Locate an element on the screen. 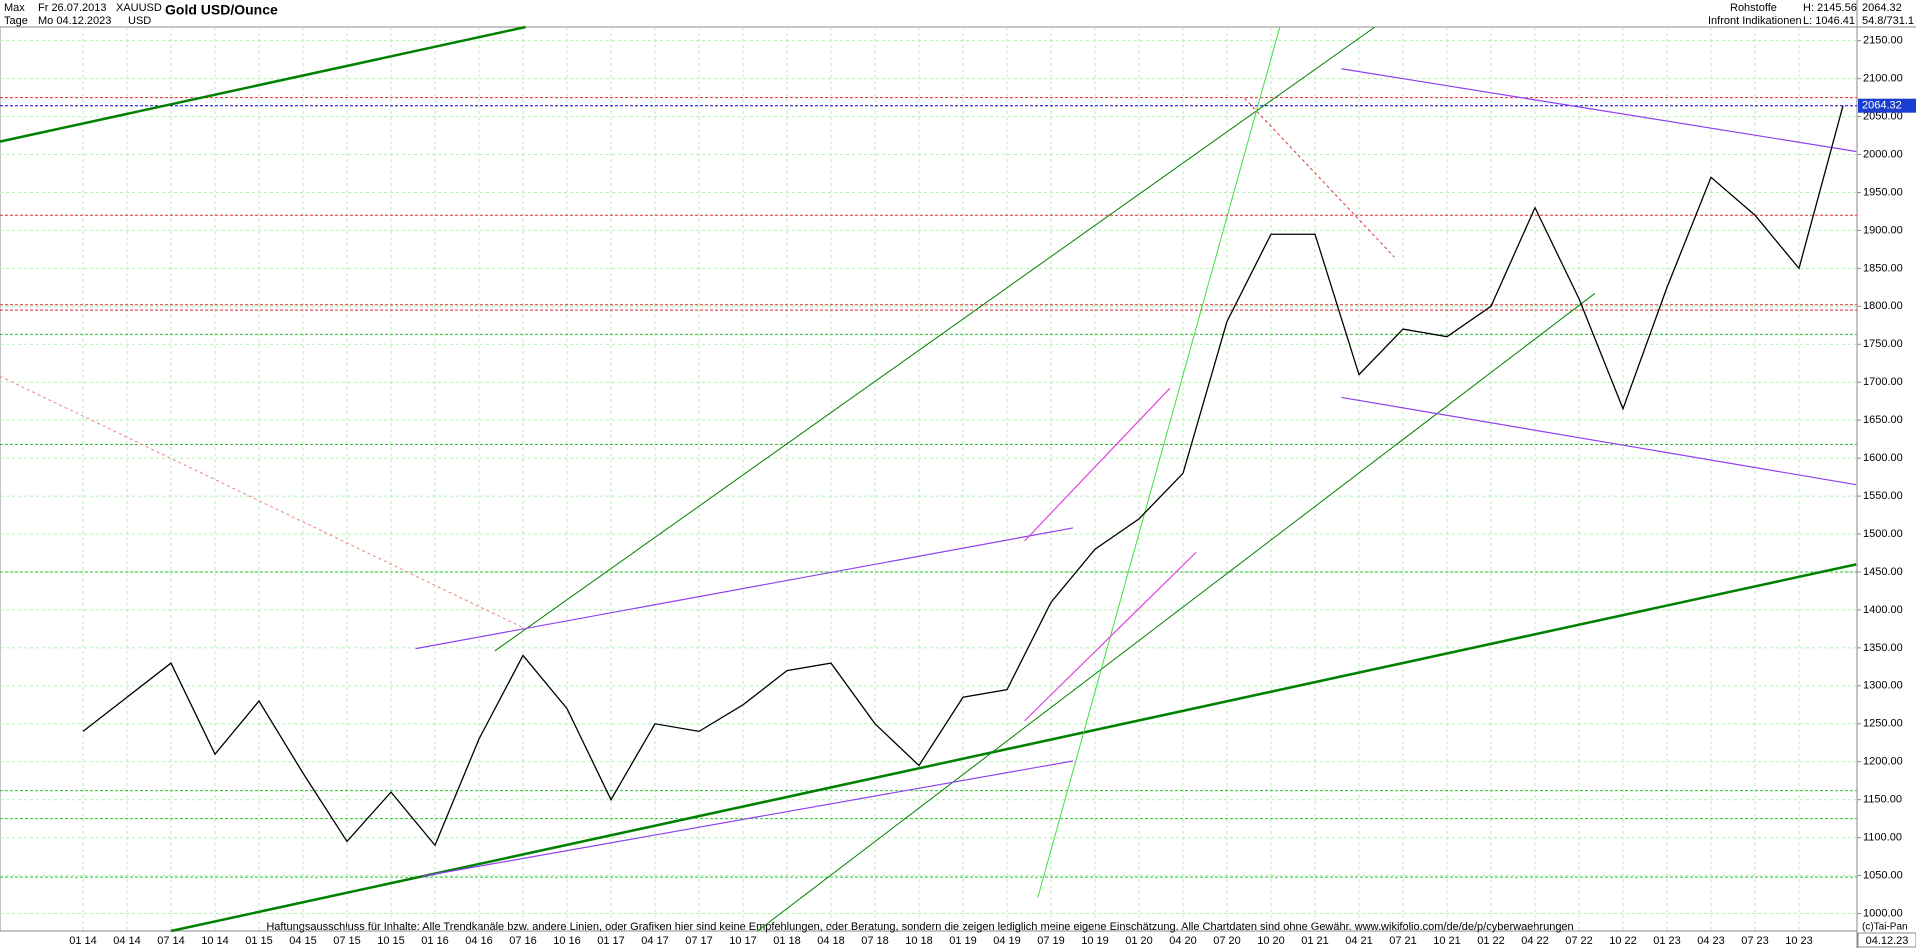 Image resolution: width=1916 pixels, height=948 pixels. high: H: 2145.56 is located at coordinates (1830, 8).